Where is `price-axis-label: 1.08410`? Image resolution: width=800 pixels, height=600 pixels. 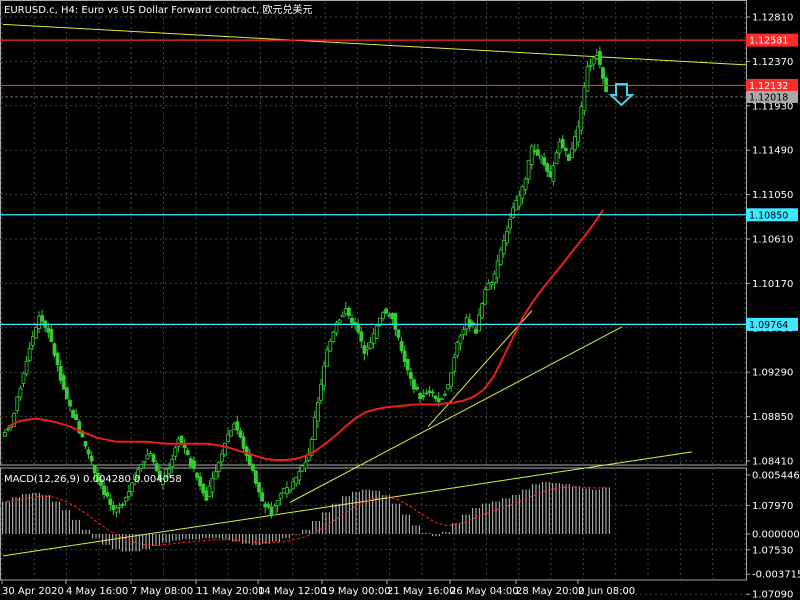
price-axis-label: 1.08410 is located at coordinates (772, 462).